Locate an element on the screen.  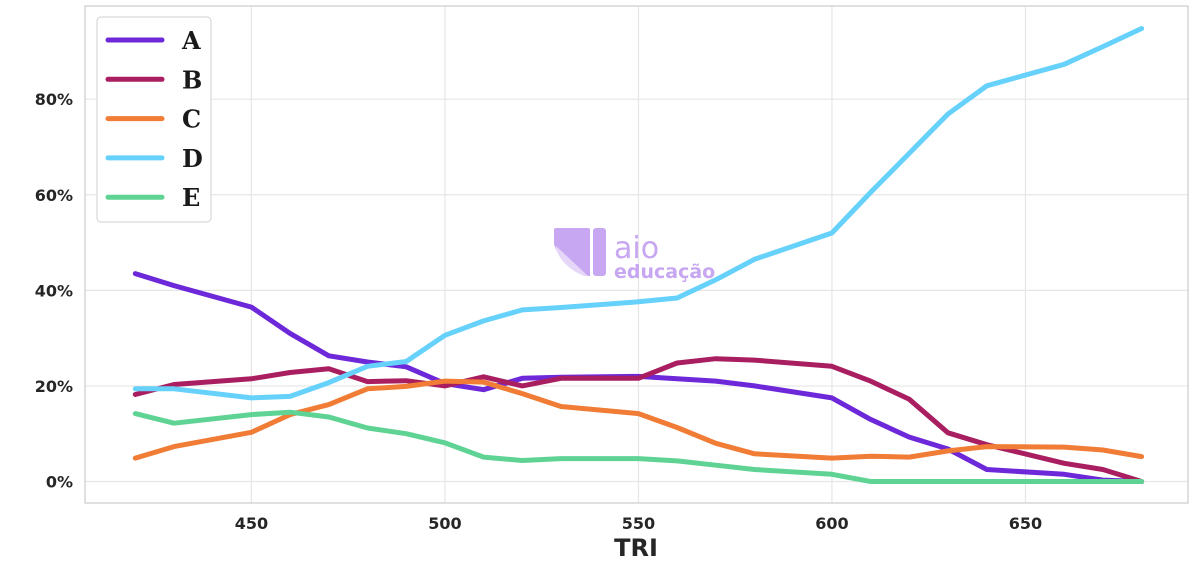
legend-label-c: C is located at coordinates (191, 119).